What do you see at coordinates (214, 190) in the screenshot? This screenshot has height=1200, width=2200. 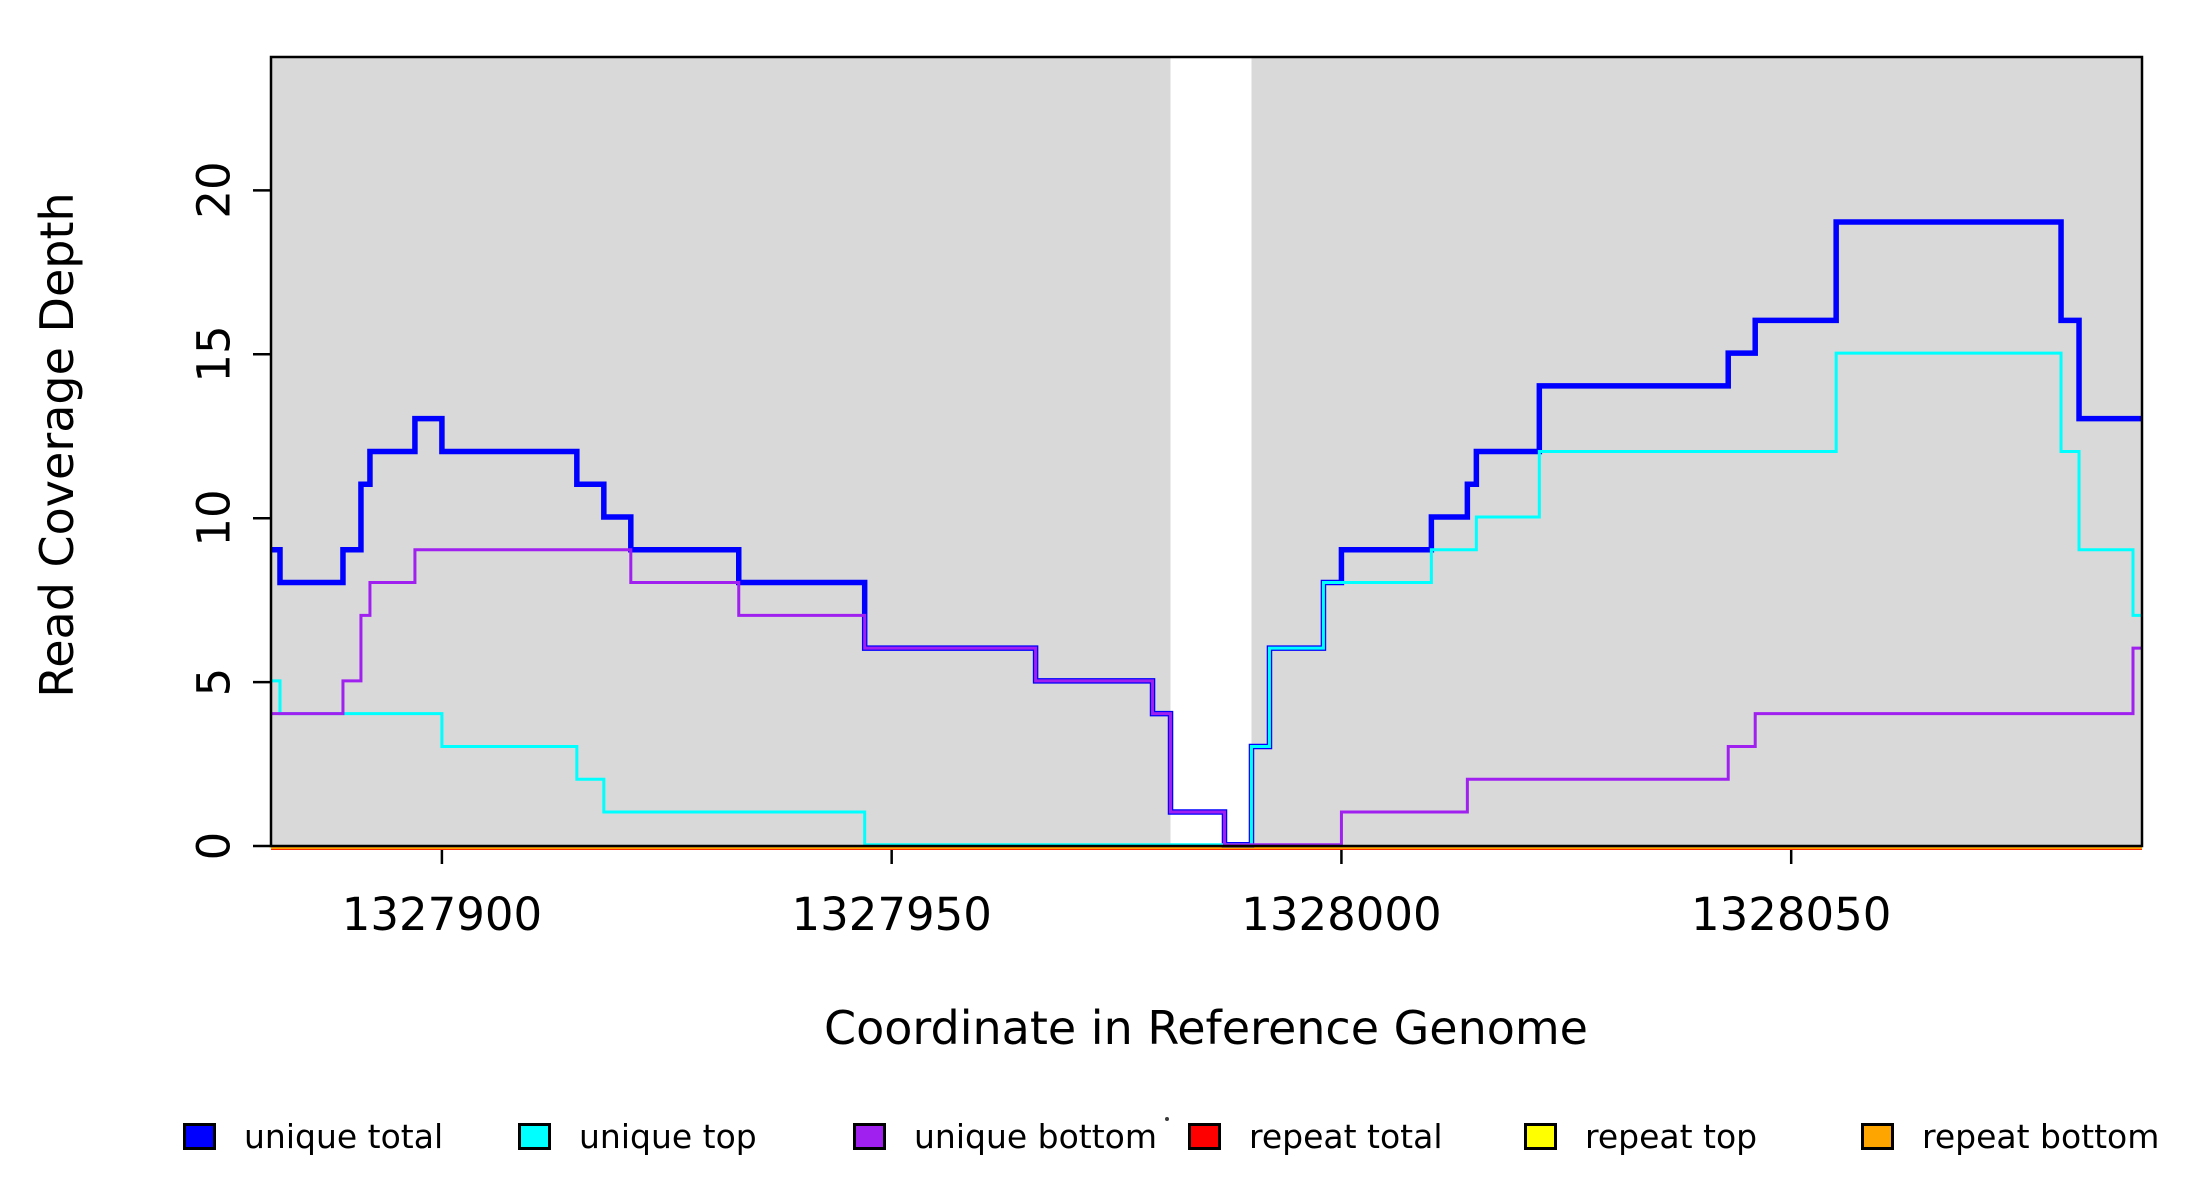 I see `y-tick-label: 20` at bounding box center [214, 190].